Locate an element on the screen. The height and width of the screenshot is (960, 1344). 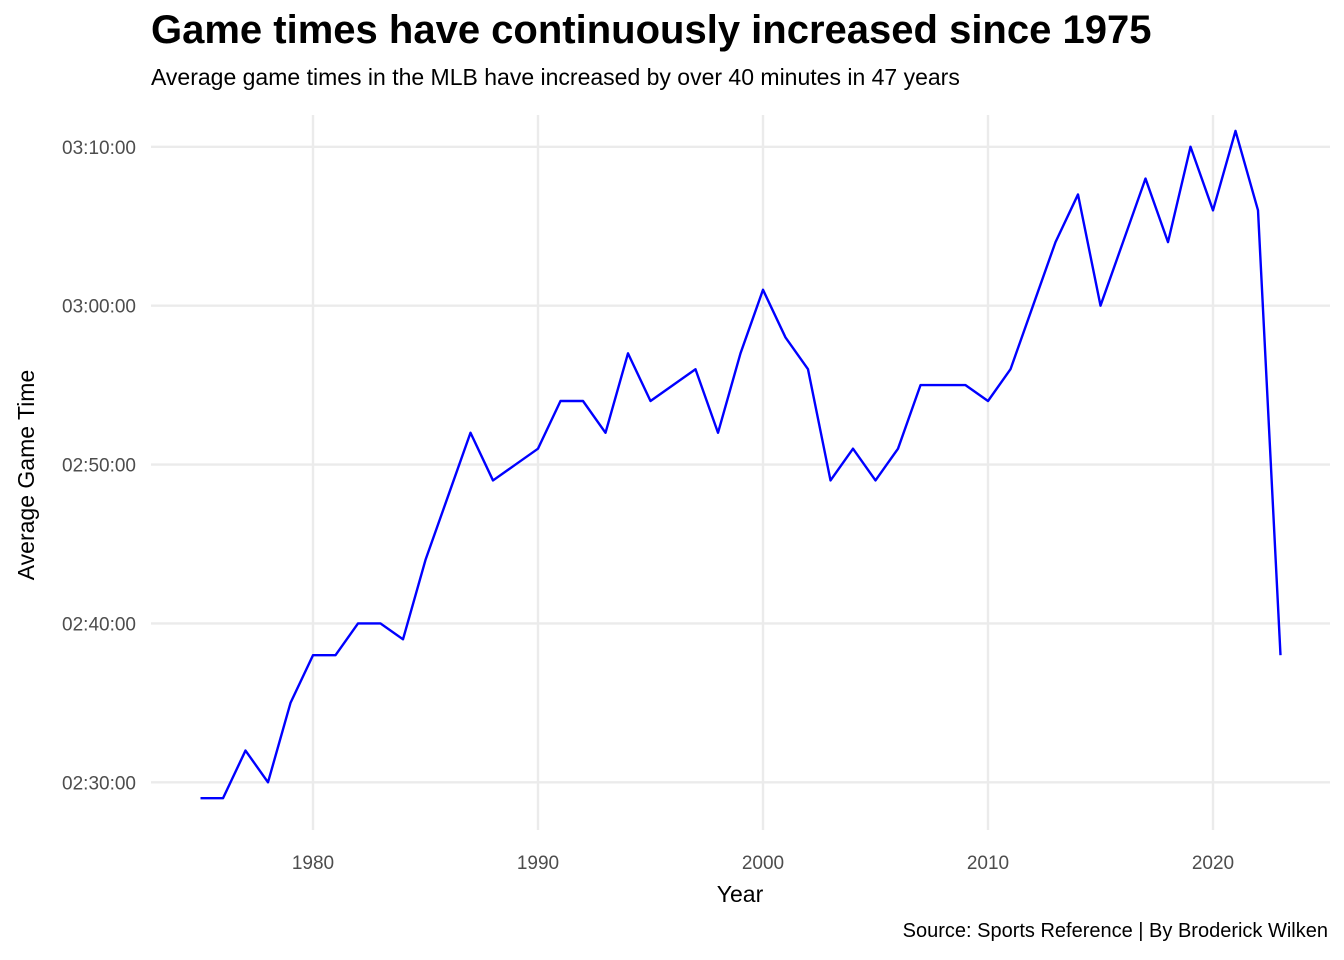
y-tick-label: 02:40:00 is located at coordinates (99, 624).